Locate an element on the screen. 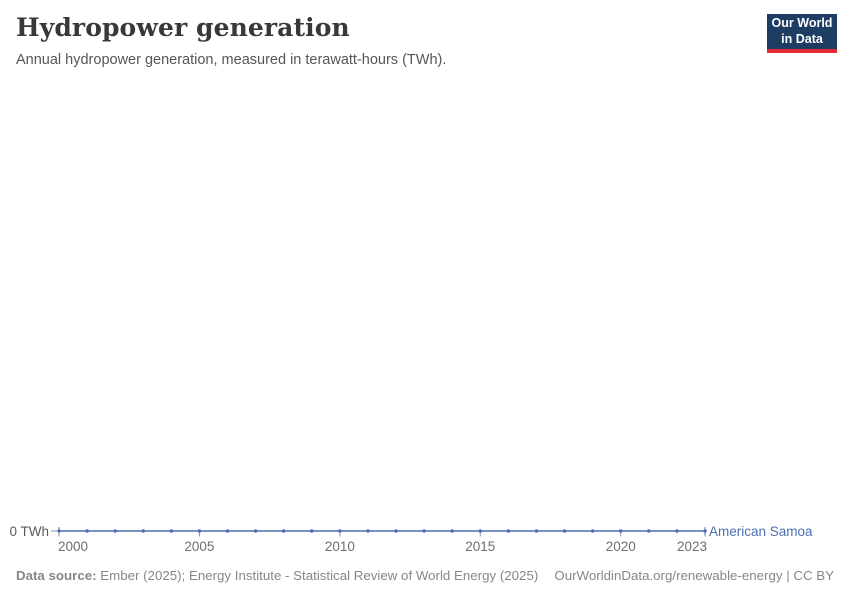  x-axis-label: 2005 is located at coordinates (199, 546).